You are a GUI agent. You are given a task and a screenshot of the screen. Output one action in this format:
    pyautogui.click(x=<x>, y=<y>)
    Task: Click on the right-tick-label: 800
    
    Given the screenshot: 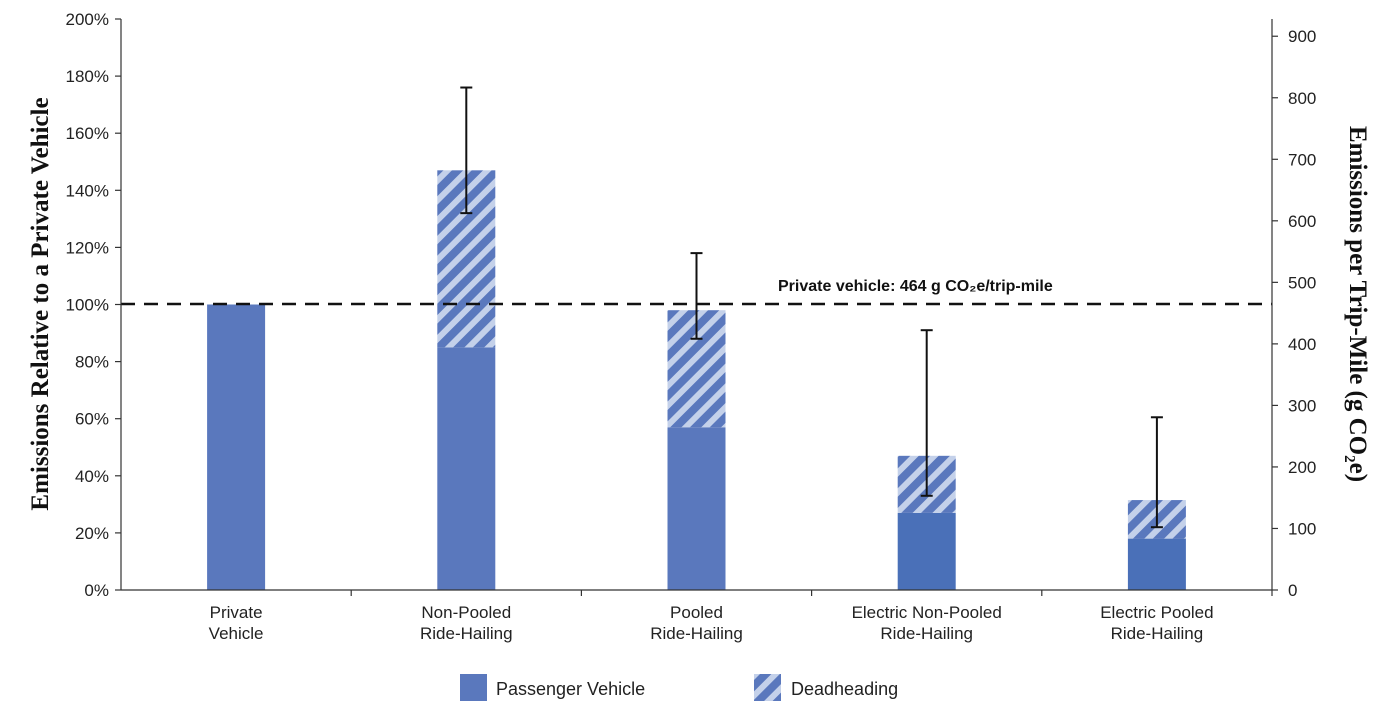 What is the action you would take?
    pyautogui.click(x=1302, y=98)
    